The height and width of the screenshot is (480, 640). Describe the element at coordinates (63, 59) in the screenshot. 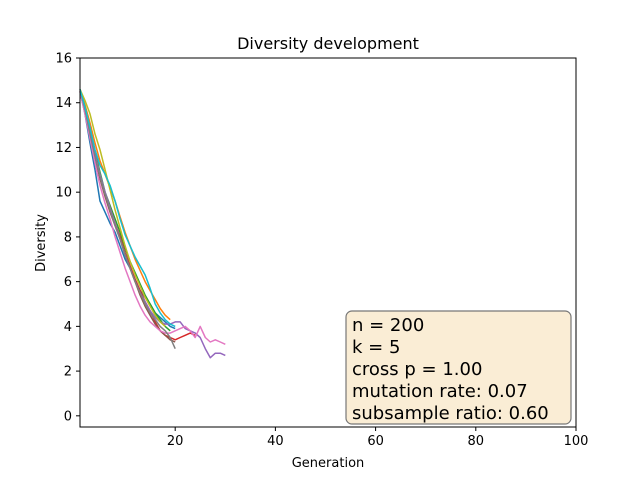

I see `y-tick-label: 16` at that location.